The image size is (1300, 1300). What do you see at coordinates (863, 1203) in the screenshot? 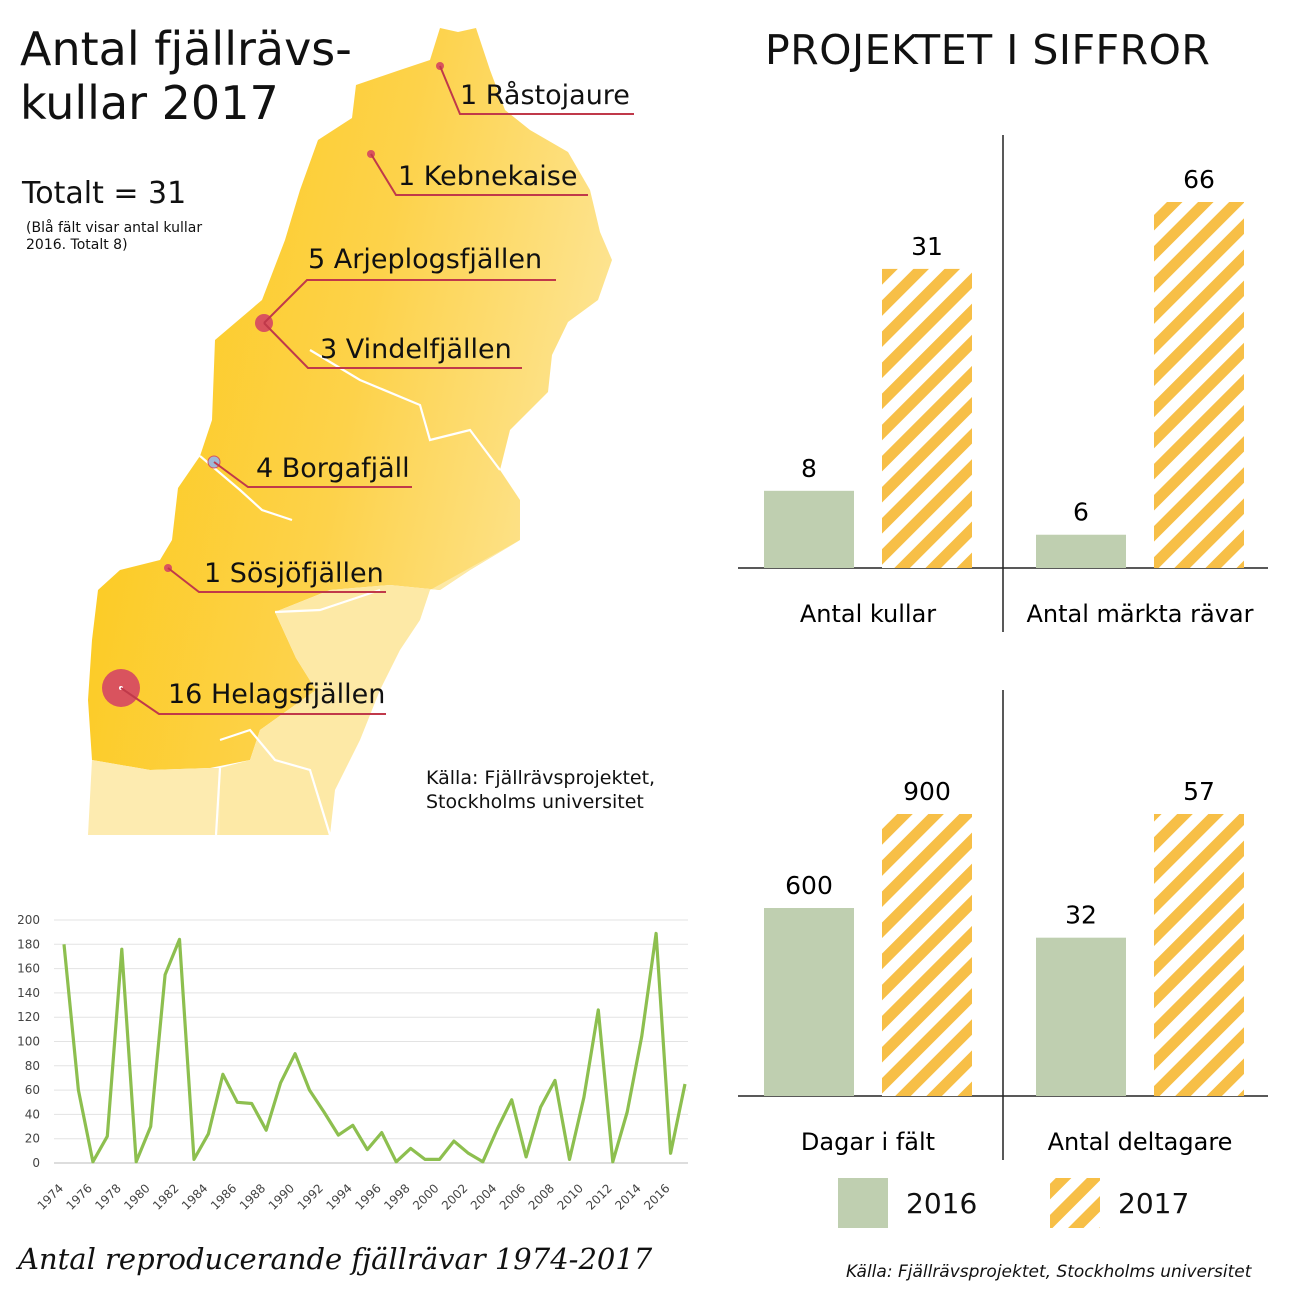
I see `legend-swatch-2016` at bounding box center [863, 1203].